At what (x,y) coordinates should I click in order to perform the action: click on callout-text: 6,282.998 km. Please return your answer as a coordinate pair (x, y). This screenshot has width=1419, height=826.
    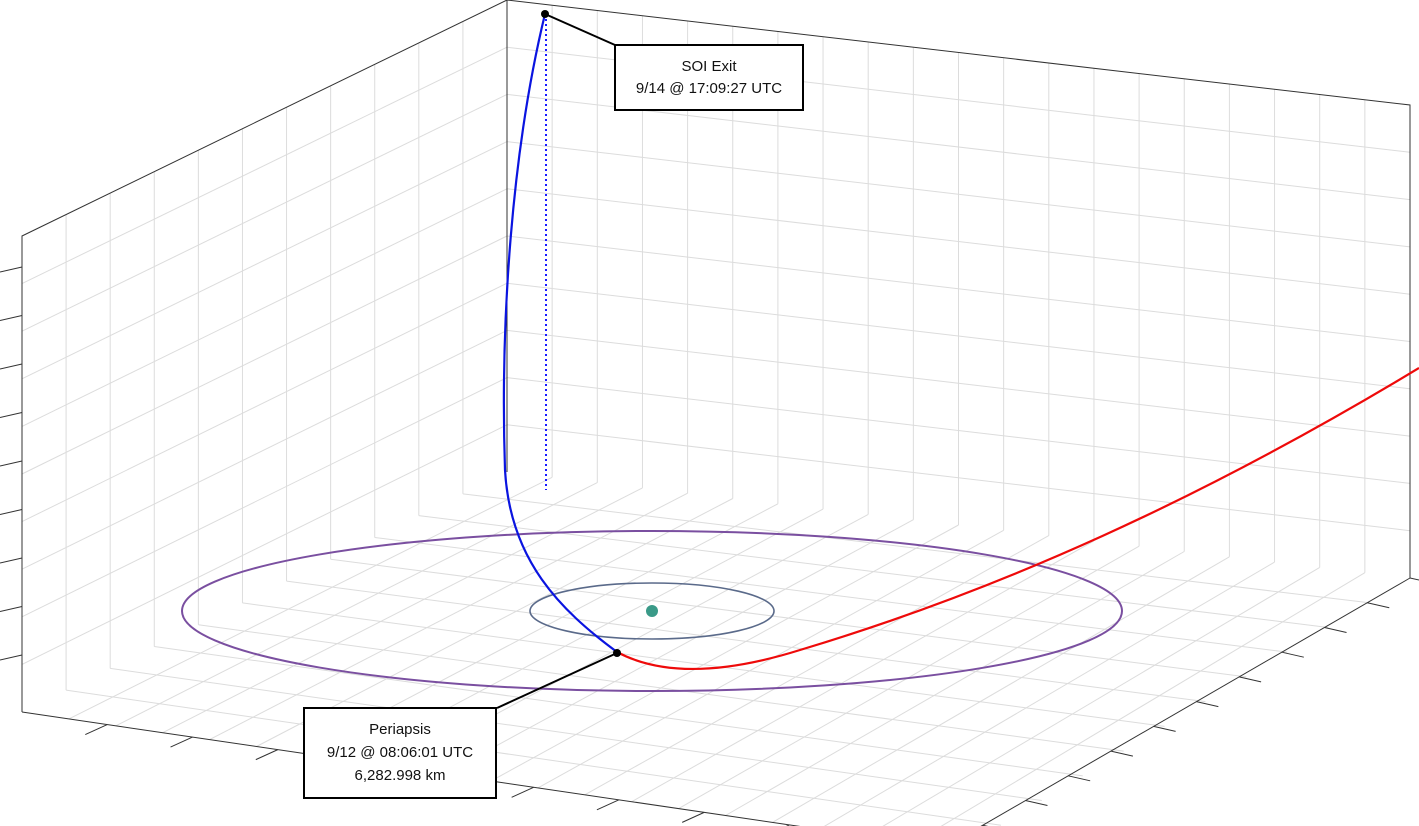
    Looking at the image, I should click on (400, 775).